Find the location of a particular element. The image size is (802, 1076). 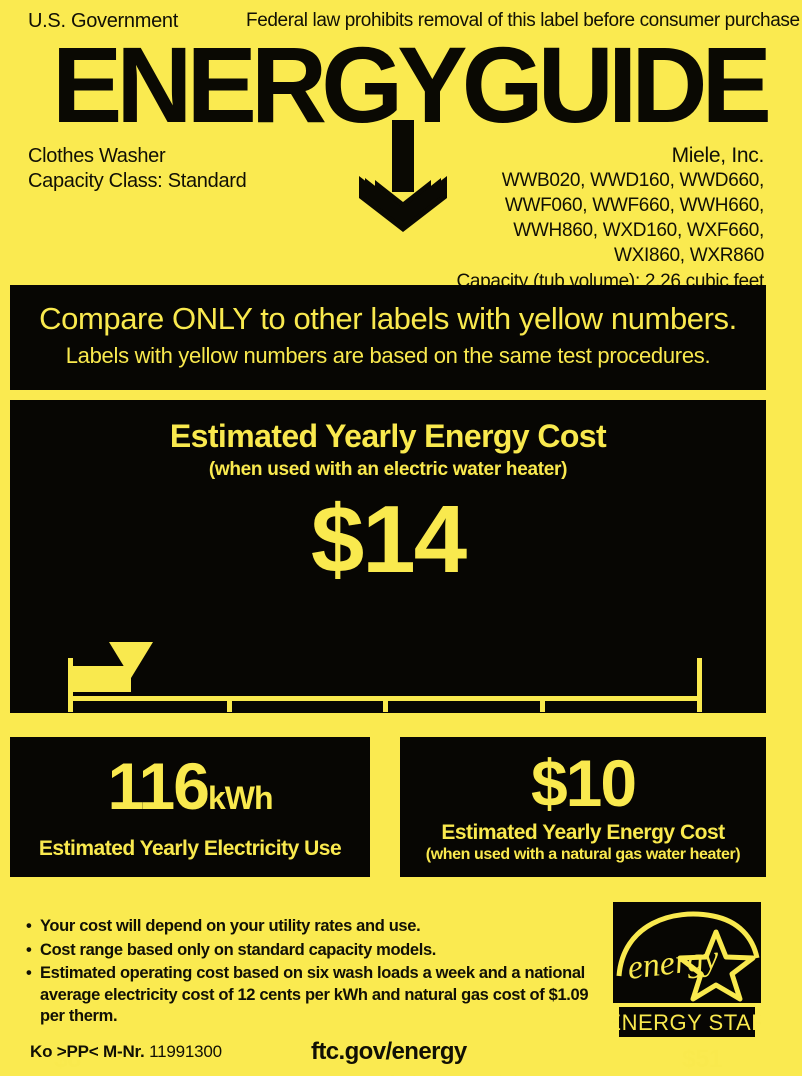

energy-star-wordmark-box is located at coordinates (687, 1022).